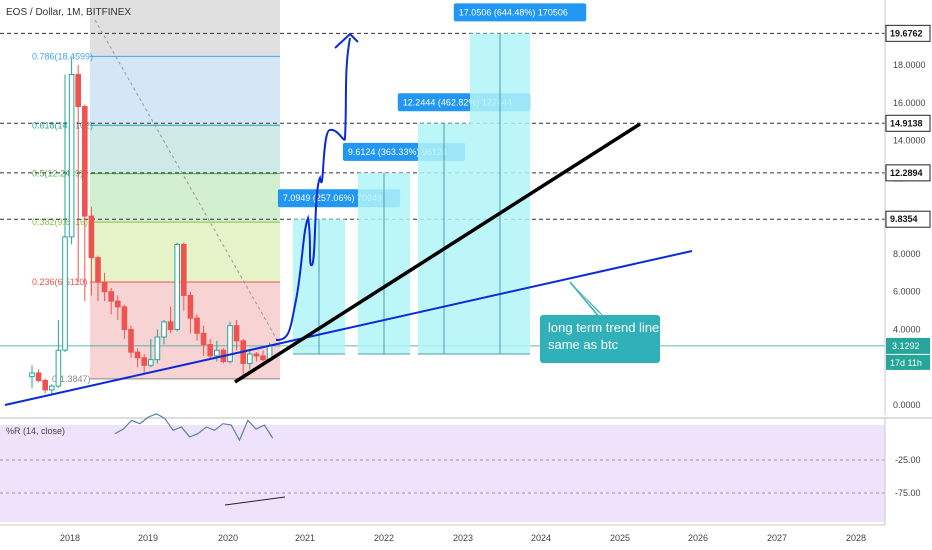  I want to click on fib-level-label-0: 0(1.3847), so click(71, 379).